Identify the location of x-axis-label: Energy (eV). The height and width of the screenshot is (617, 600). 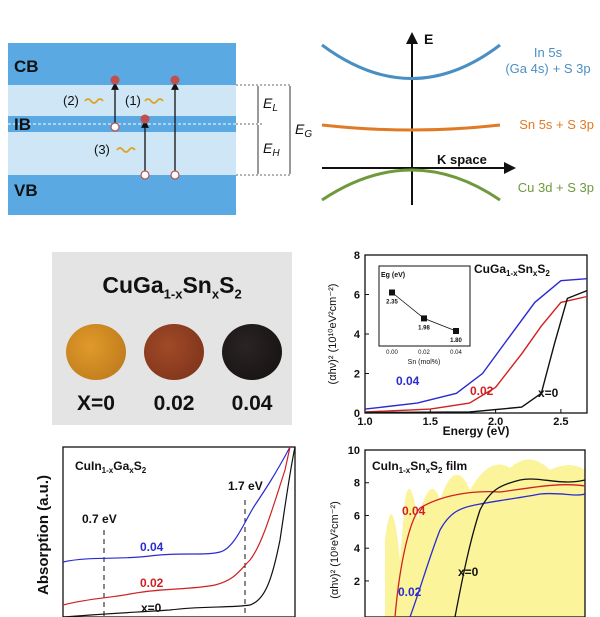
(476, 431).